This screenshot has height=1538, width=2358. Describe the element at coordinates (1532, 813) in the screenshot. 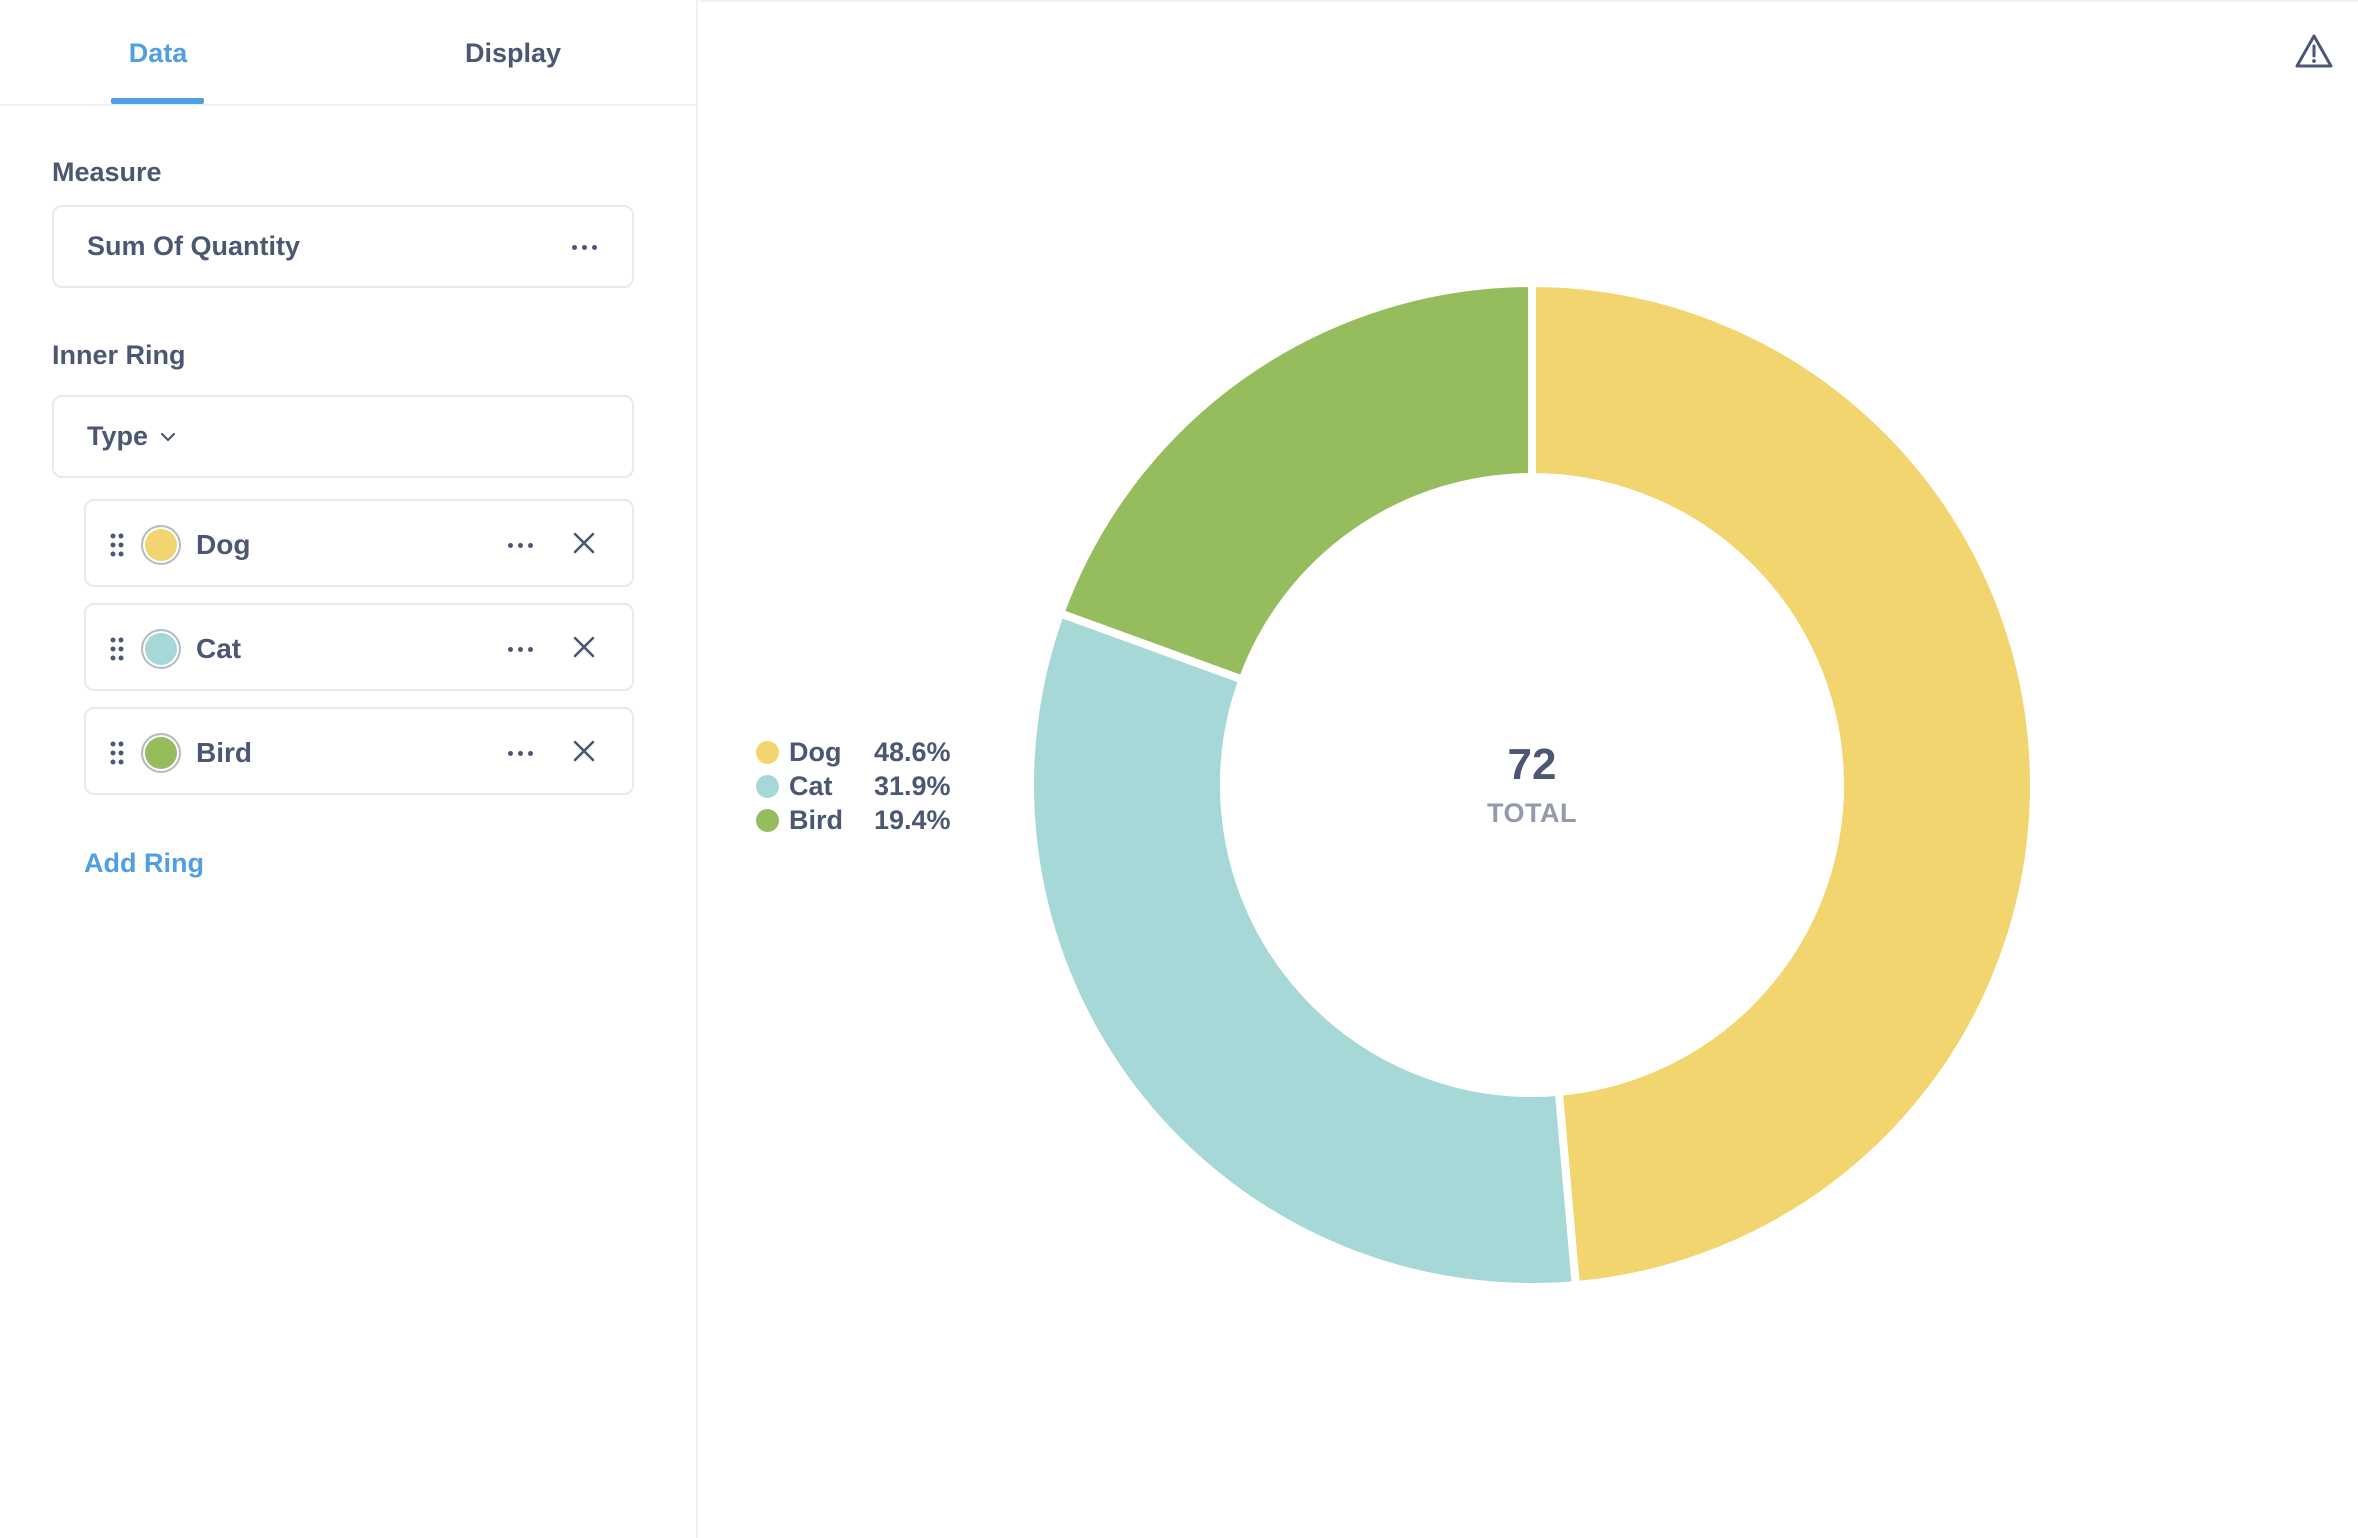

I see `total-label: TOTAL` at that location.